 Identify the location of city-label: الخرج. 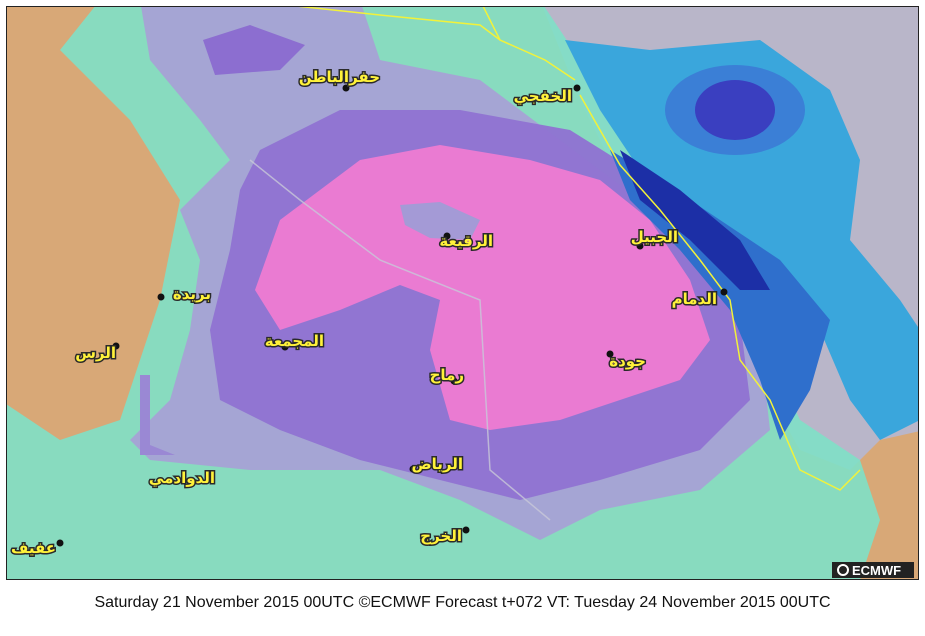
(441, 536).